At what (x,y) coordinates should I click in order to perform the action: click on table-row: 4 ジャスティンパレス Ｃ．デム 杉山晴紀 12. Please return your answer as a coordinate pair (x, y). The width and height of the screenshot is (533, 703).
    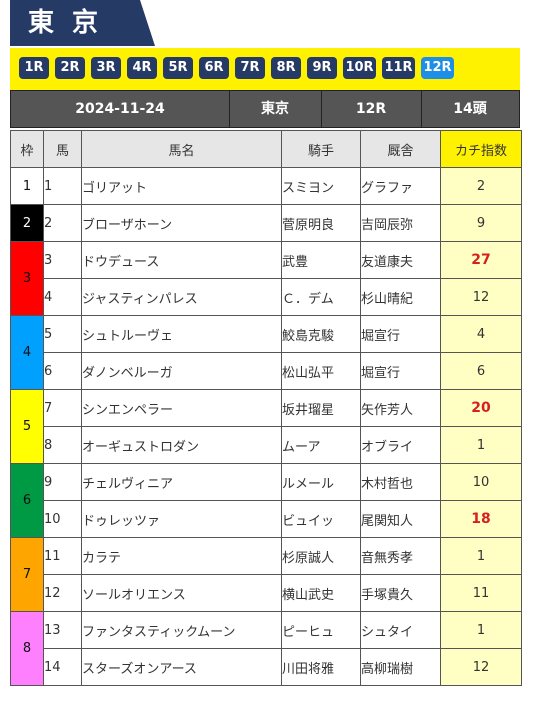
    Looking at the image, I should click on (266, 297).